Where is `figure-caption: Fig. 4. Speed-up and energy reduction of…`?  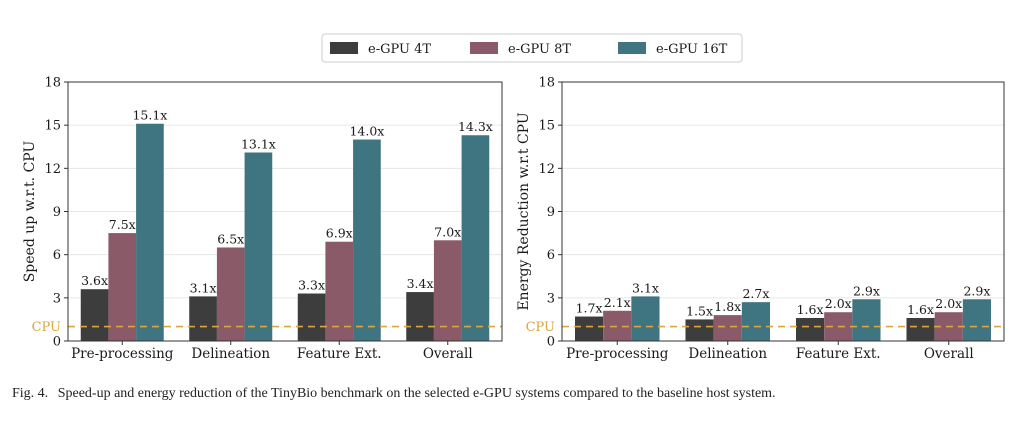
figure-caption: Fig. 4. Speed-up and energy reduction of… is located at coordinates (512, 394).